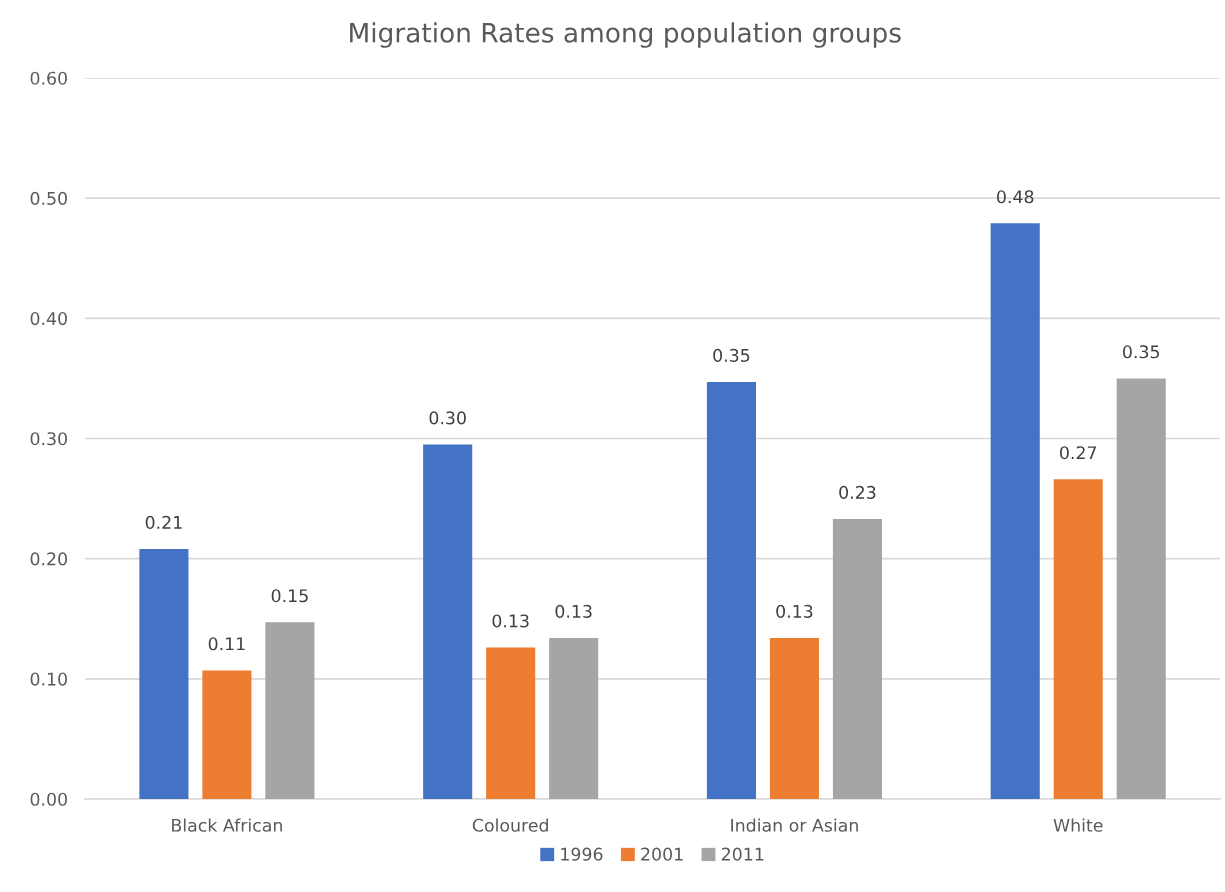  Describe the element at coordinates (662, 854) in the screenshot. I see `legend-label: 2001` at that location.